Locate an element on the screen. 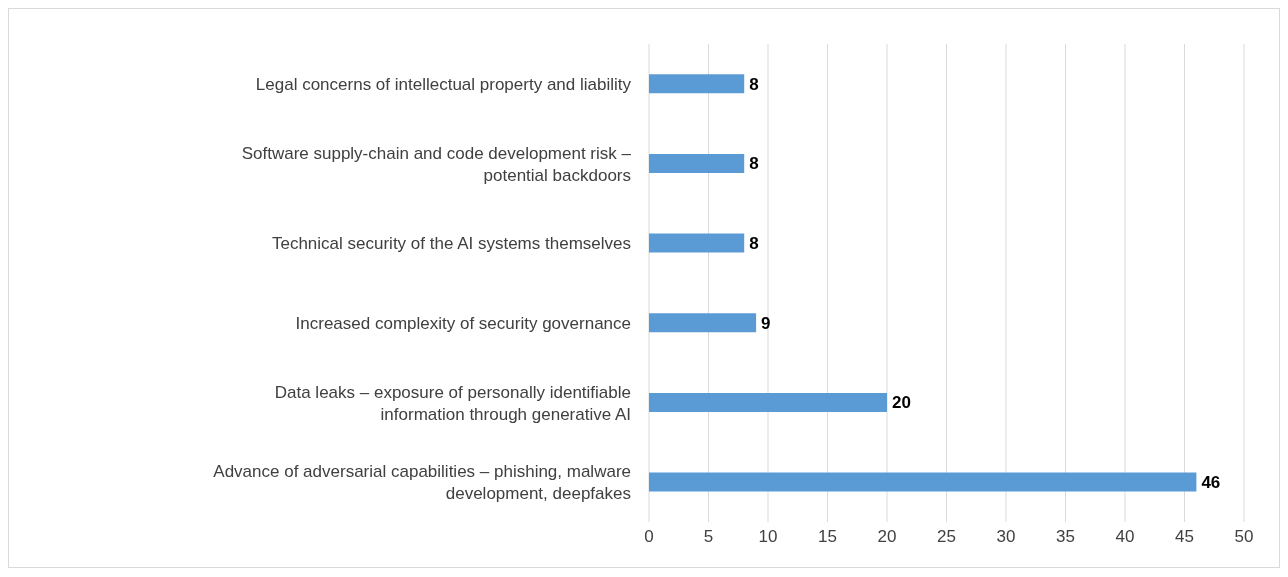 This screenshot has height=577, width=1288. x-tick-label: 35 is located at coordinates (1065, 537).